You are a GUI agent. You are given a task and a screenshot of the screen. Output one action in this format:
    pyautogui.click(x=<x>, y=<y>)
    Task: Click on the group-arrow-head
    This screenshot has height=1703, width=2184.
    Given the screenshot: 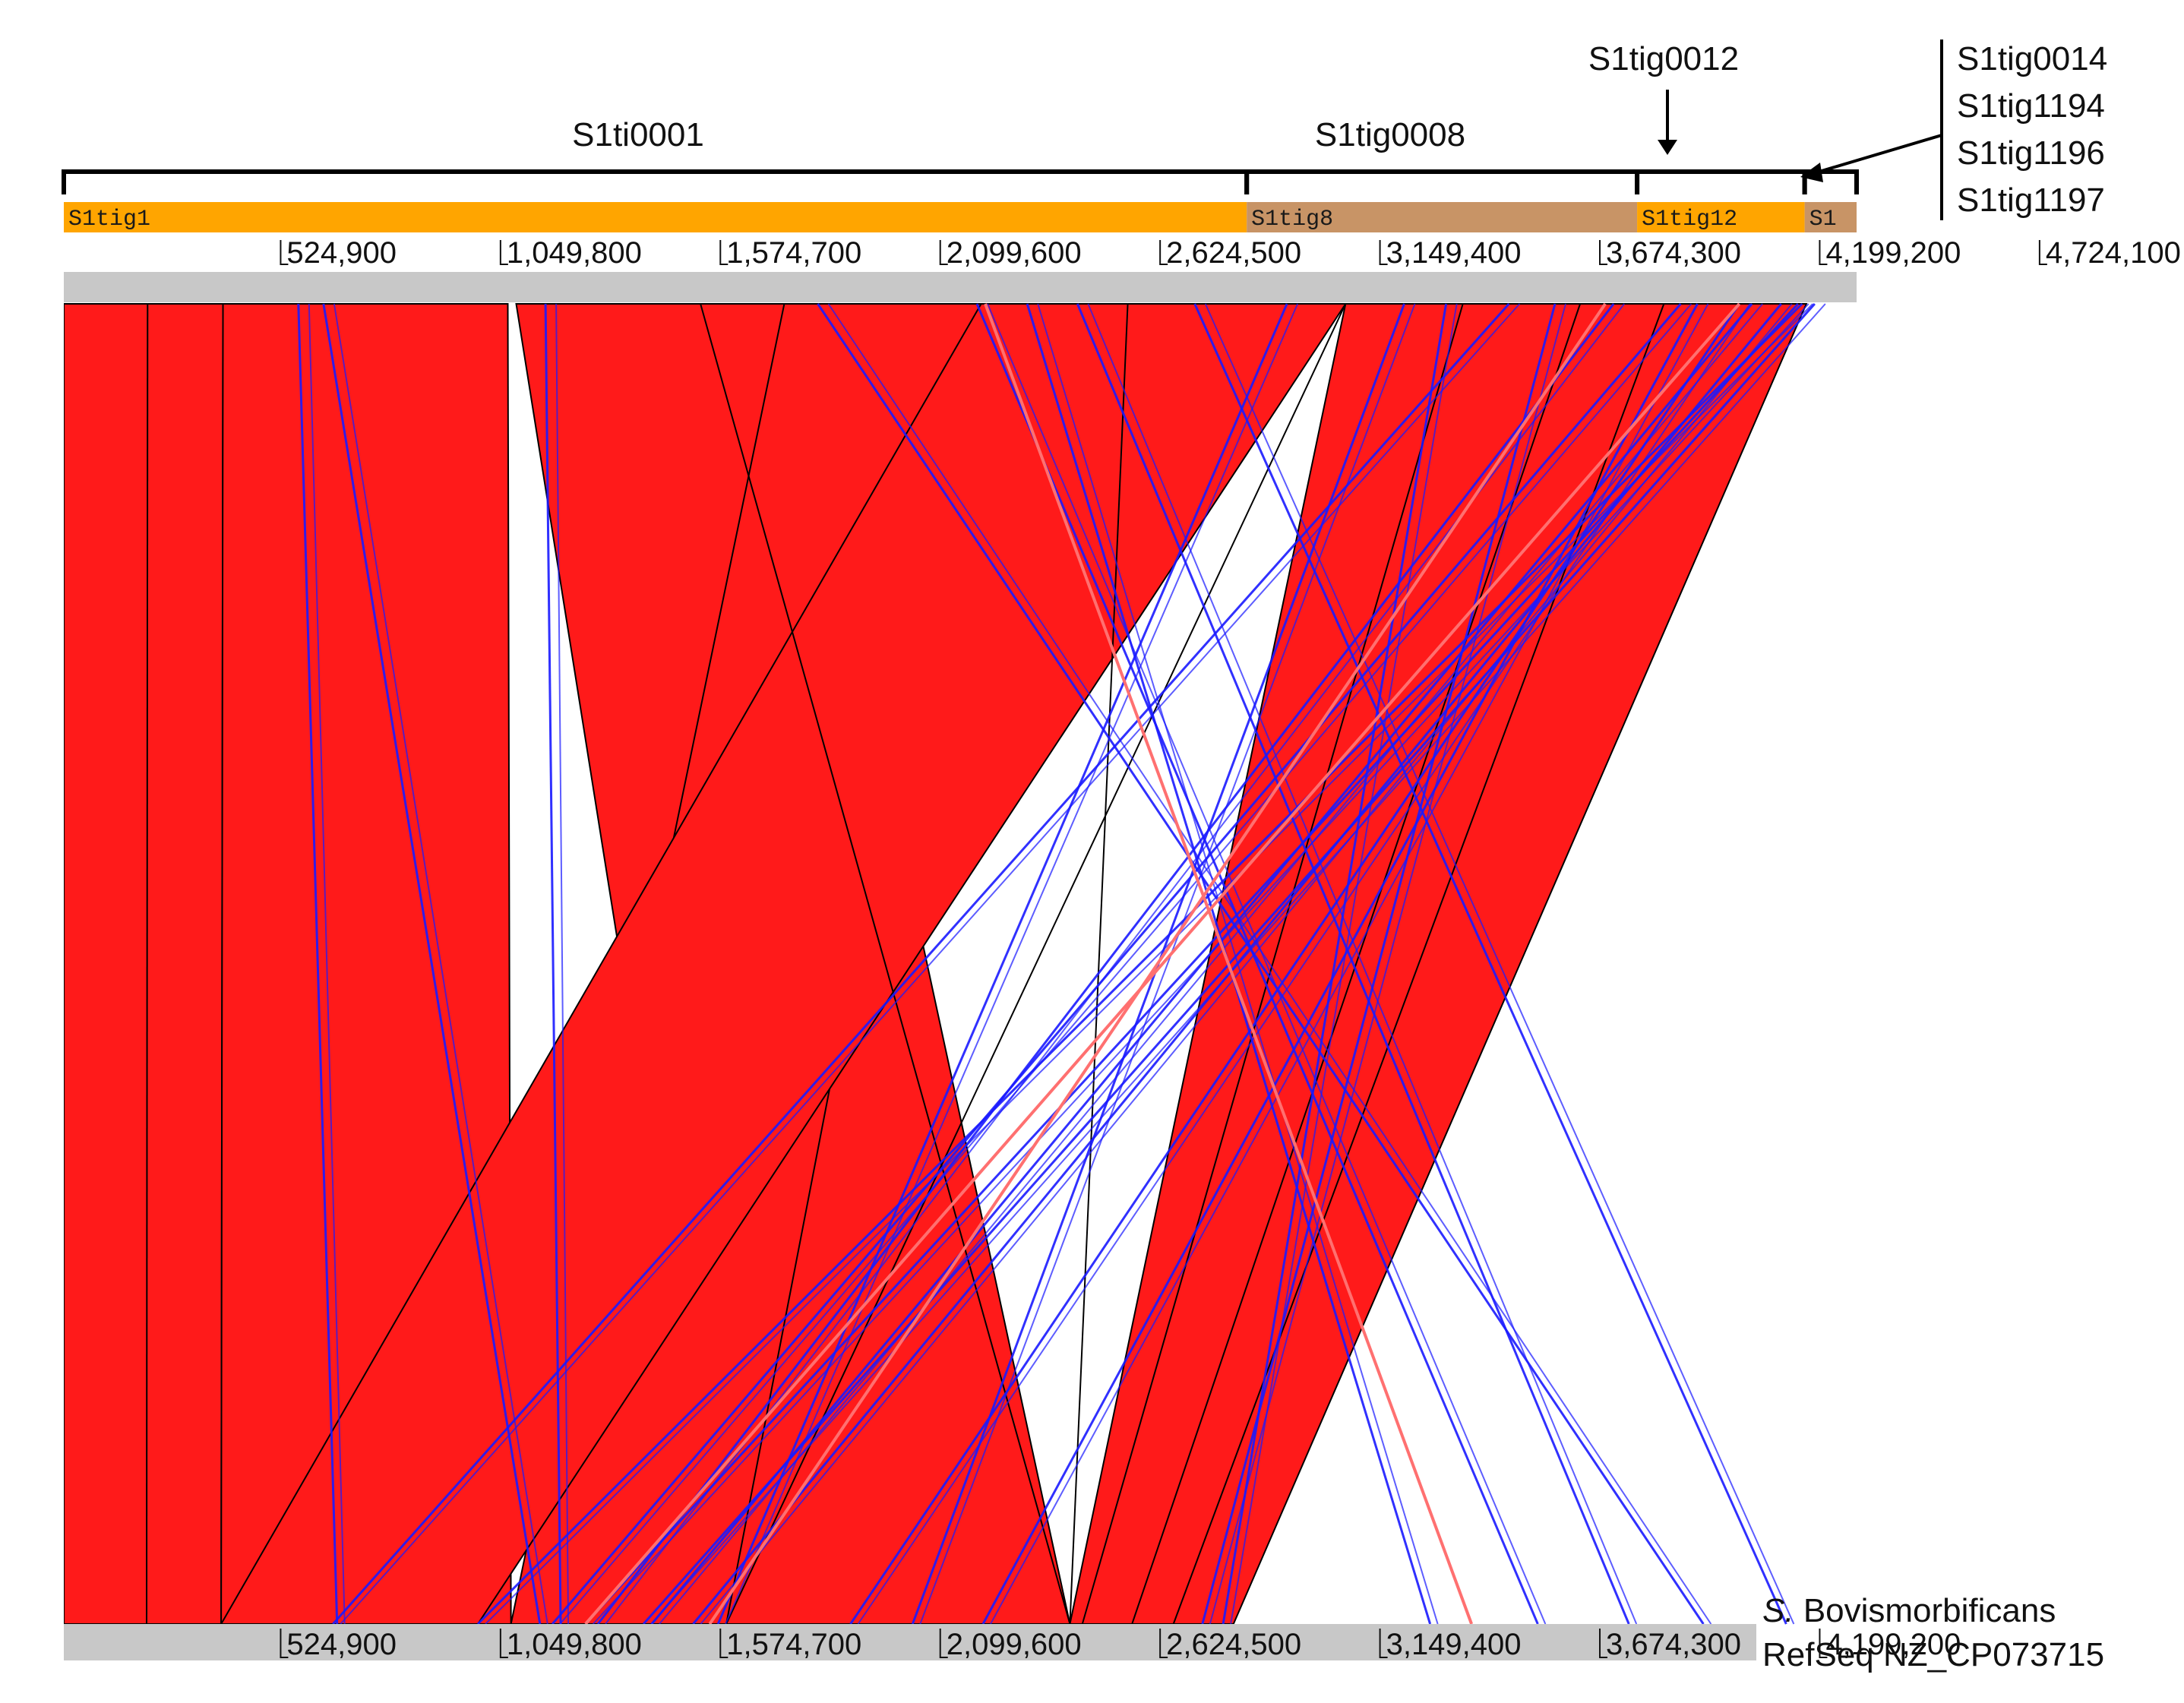 What is the action you would take?
    pyautogui.click(x=1668, y=147)
    